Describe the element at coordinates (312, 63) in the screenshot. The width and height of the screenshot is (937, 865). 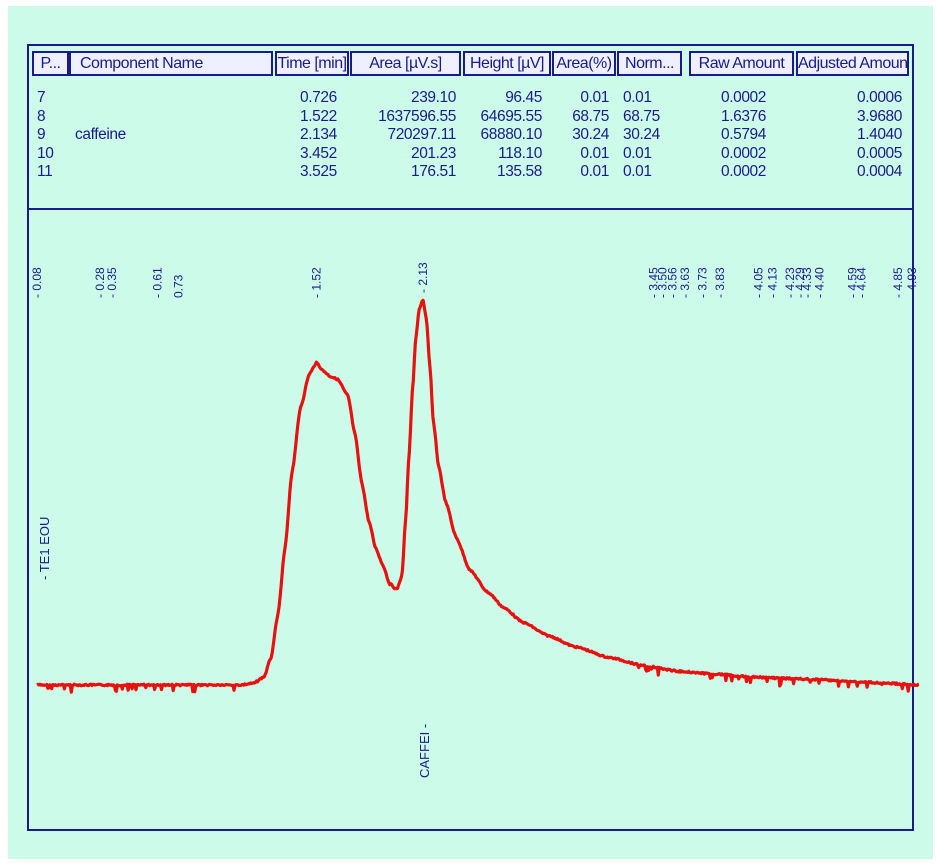
I see `header-time: Time [min]` at that location.